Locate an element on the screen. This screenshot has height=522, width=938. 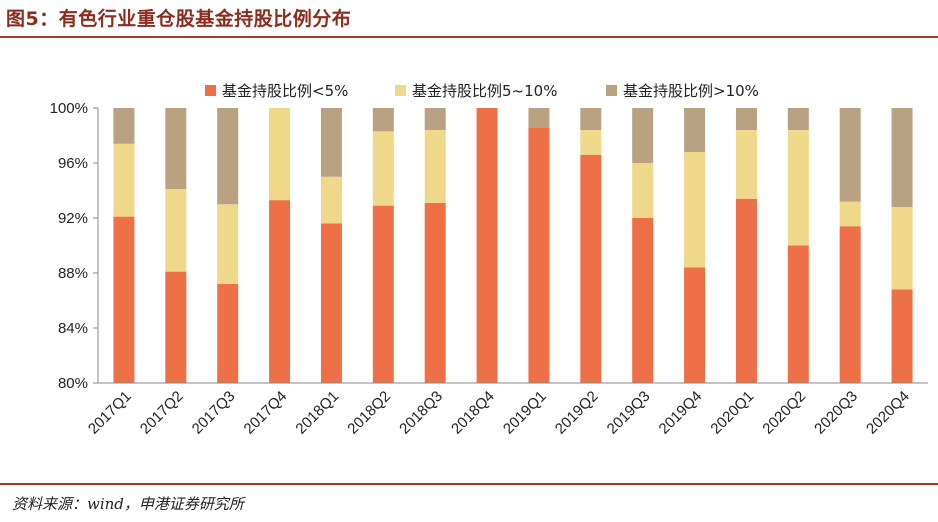
bar-segment-3-2020Q3 is located at coordinates (850, 155).